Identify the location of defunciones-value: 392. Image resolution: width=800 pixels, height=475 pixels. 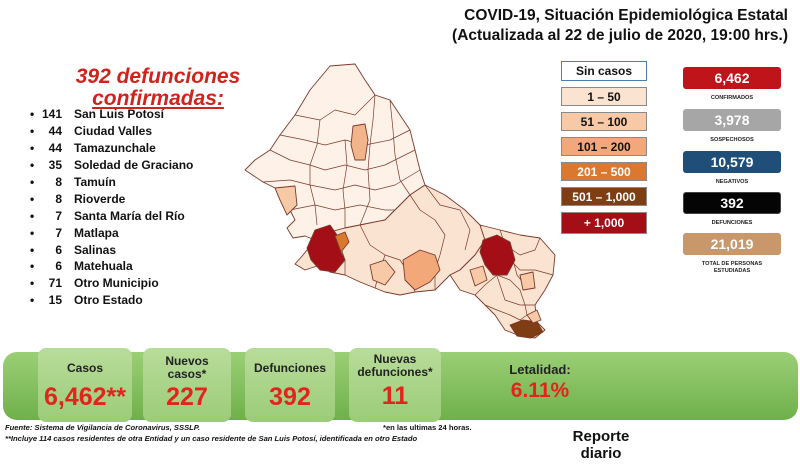
(290, 397).